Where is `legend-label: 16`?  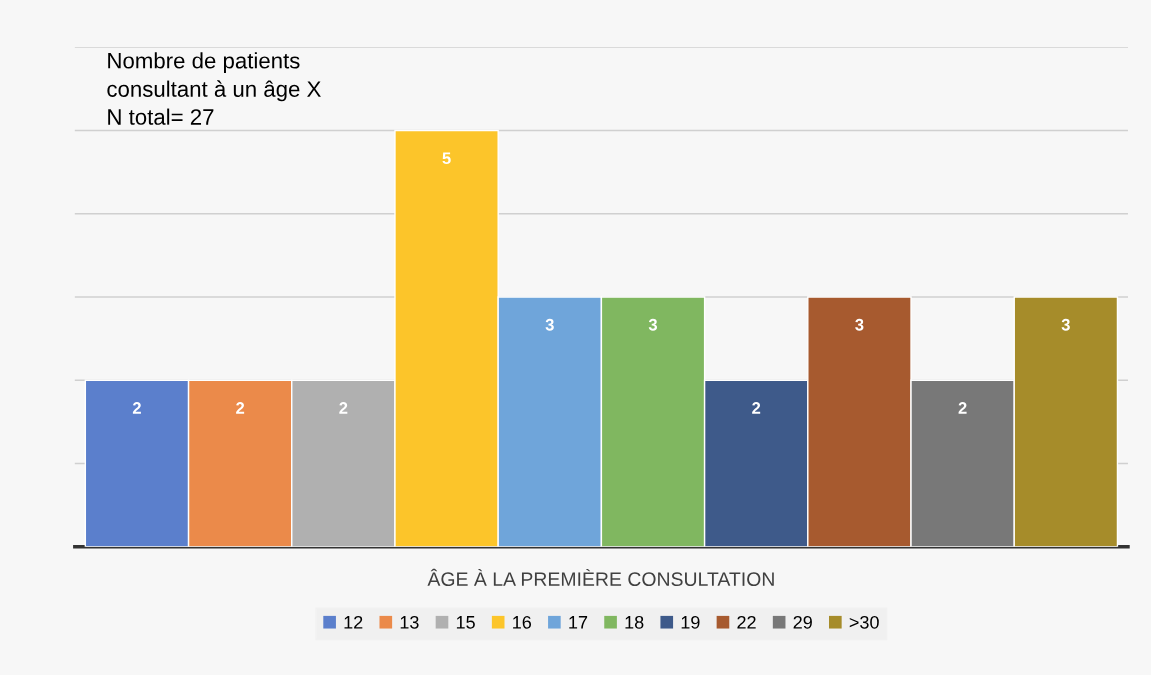
legend-label: 16 is located at coordinates (522, 622).